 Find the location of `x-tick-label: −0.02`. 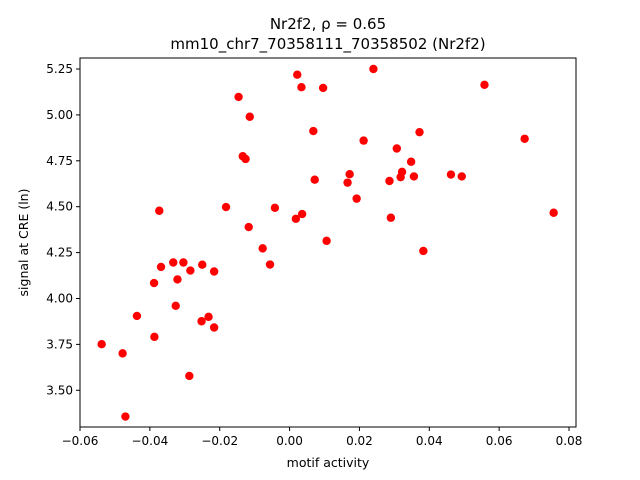

x-tick-label: −0.02 is located at coordinates (219, 441).